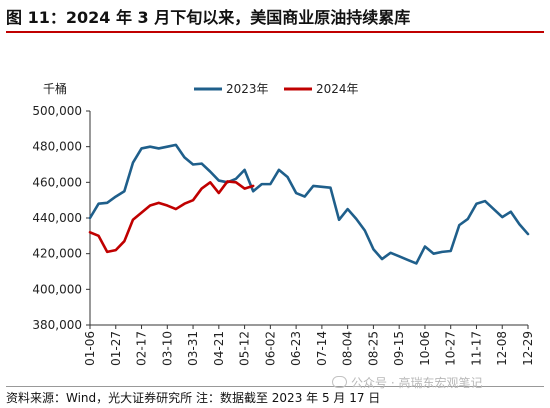 The width and height of the screenshot is (550, 408). I want to click on x-tick-label: 02-17, so click(142, 348).